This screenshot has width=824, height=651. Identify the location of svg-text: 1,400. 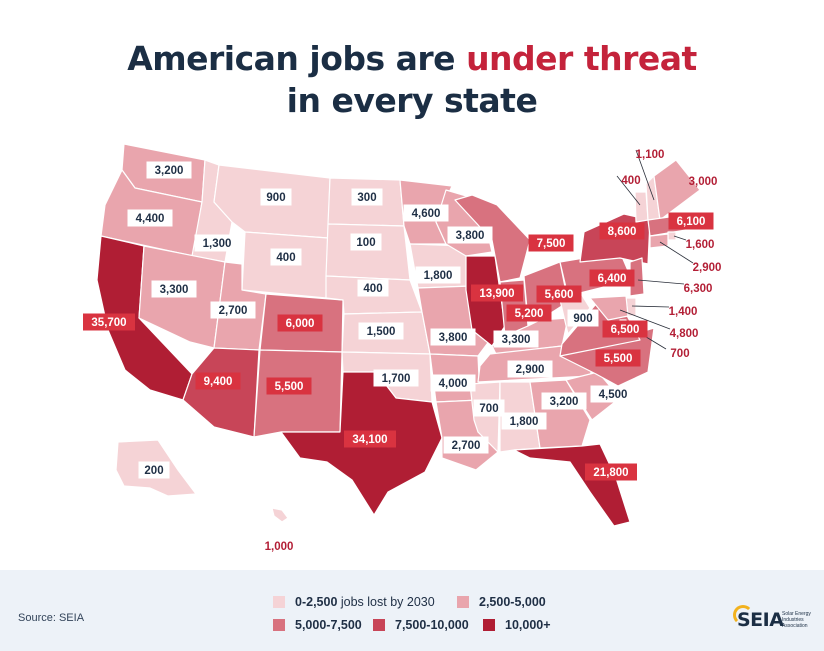
(683, 312).